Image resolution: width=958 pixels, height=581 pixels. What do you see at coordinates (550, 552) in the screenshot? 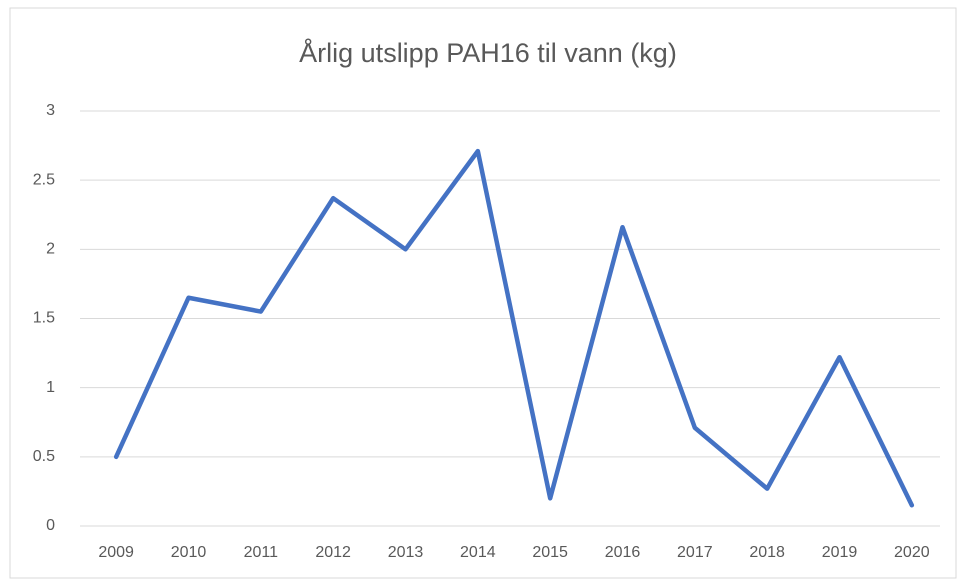
I see `x-tick-label: 2015` at bounding box center [550, 552].